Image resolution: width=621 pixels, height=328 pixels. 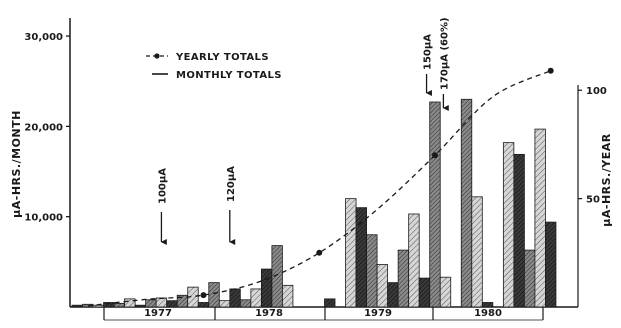 What do you see at coordinates (162, 186) in the screenshot?
I see `annotation-label: 100µA` at bounding box center [162, 186].